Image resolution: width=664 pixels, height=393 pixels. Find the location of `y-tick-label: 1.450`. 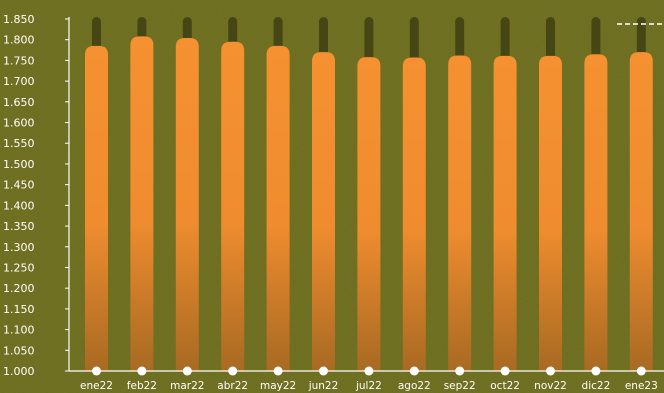

y-tick-label: 1.450 is located at coordinates (19, 185).